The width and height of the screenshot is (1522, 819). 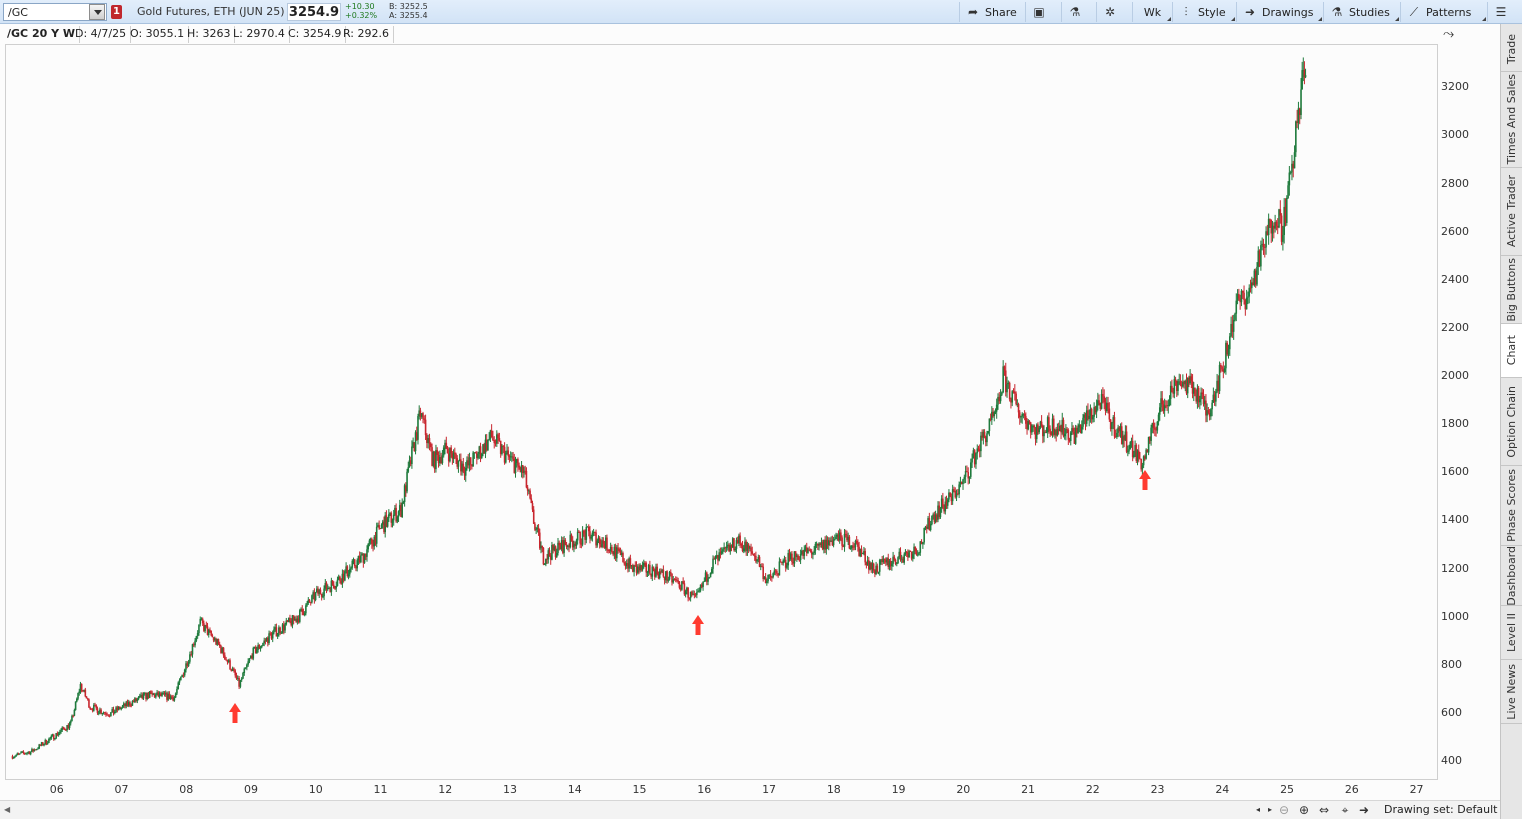 What do you see at coordinates (1152, 12) in the screenshot?
I see `aggregation-button: Wk` at bounding box center [1152, 12].